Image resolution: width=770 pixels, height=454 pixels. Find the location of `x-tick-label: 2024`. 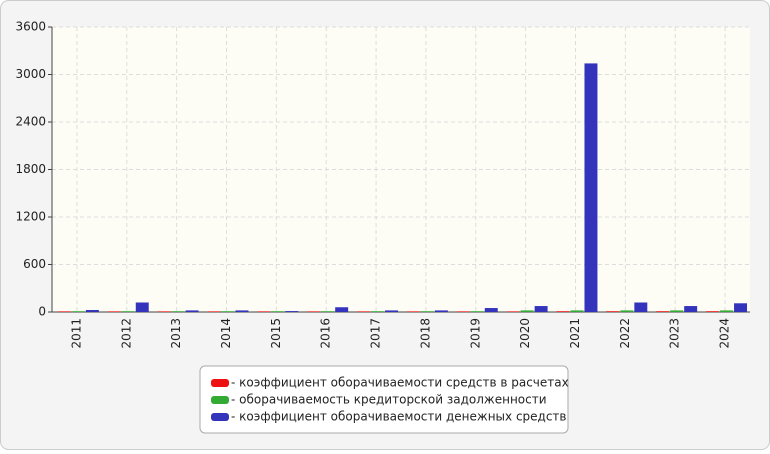

x-tick-label: 2024 is located at coordinates (725, 333).